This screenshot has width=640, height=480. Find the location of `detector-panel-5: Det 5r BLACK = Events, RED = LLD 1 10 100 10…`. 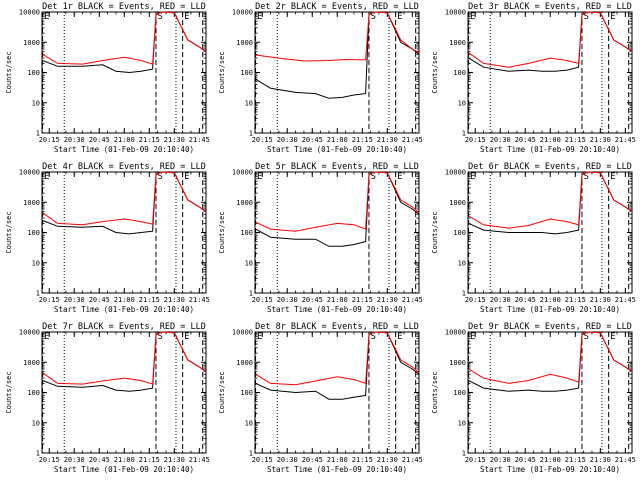

detector-panel-5: Det 5r BLACK = Events, RED = LLD 1 10 100 10… is located at coordinates (319, 240).